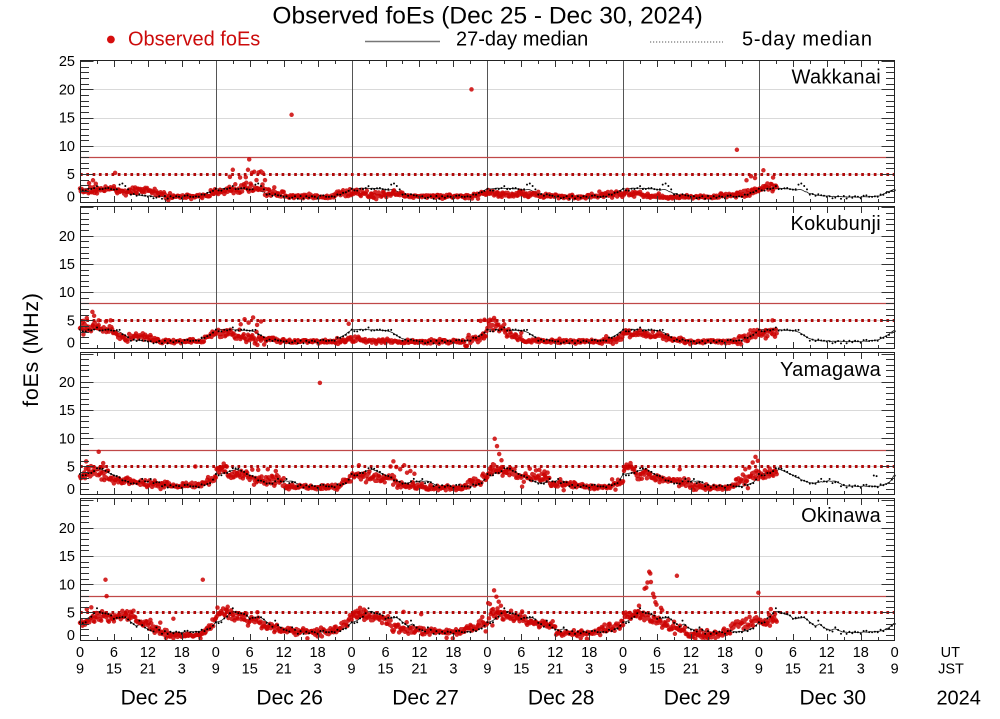  What do you see at coordinates (833, 697) in the screenshot?
I see `svg-text: Dec 30` at bounding box center [833, 697].